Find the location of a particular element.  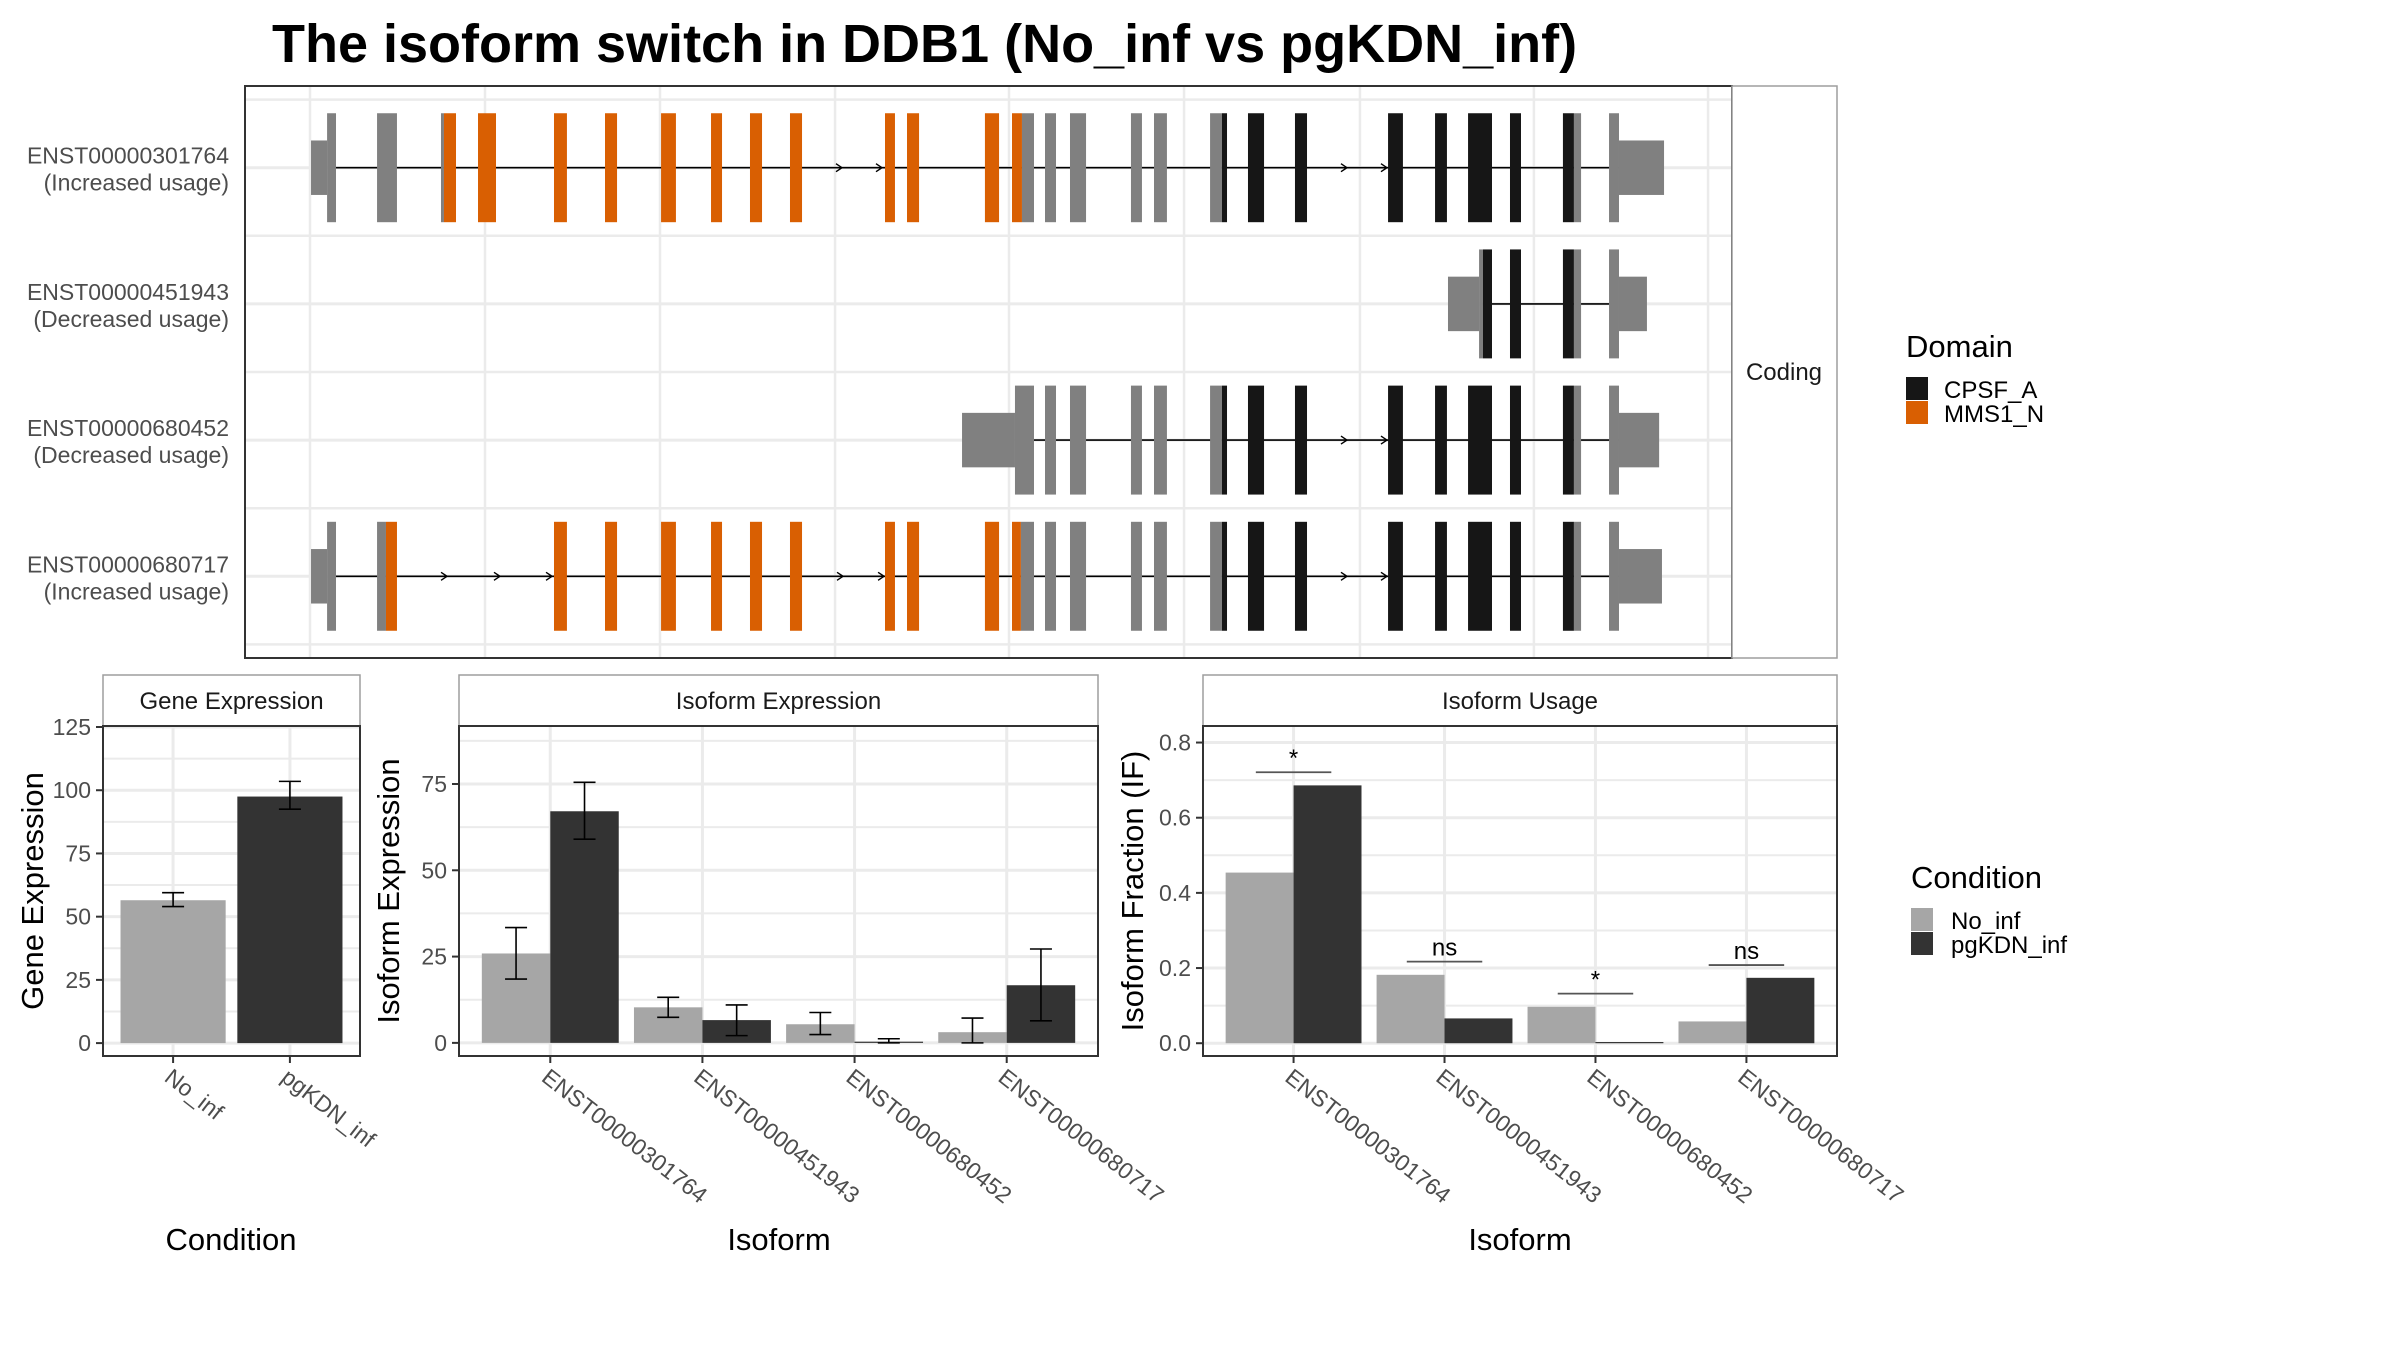

transcript-id-label: ENST00000451943 is located at coordinates (128, 292).